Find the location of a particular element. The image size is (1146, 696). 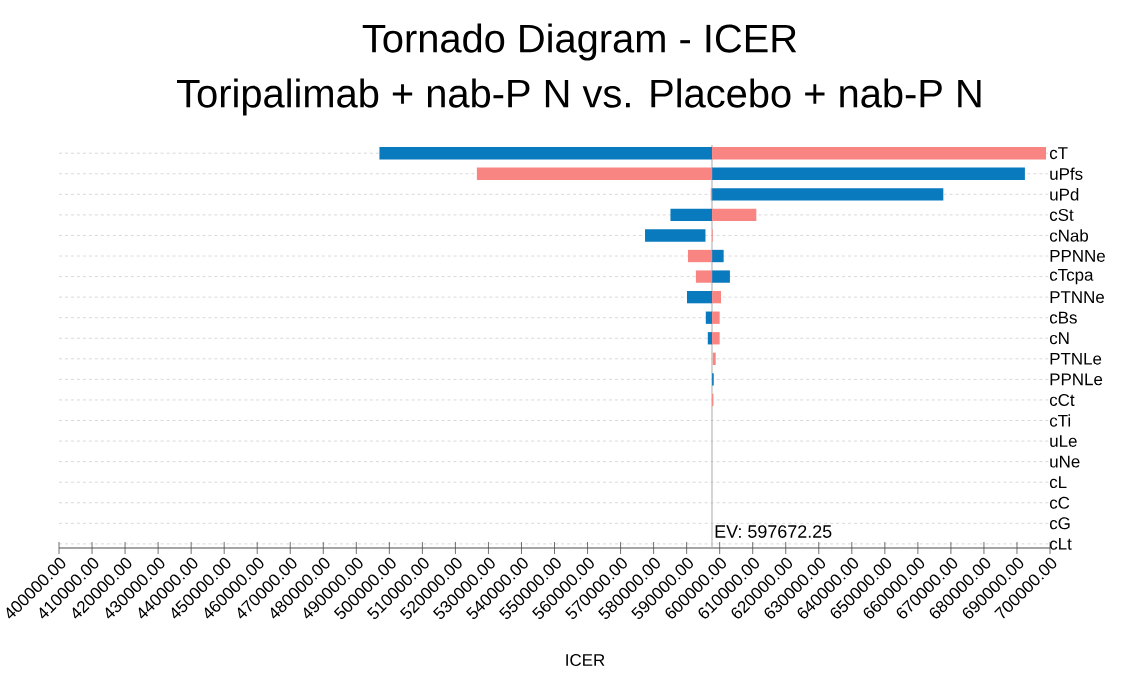

y-tick-label: uNe is located at coordinates (1065, 461).